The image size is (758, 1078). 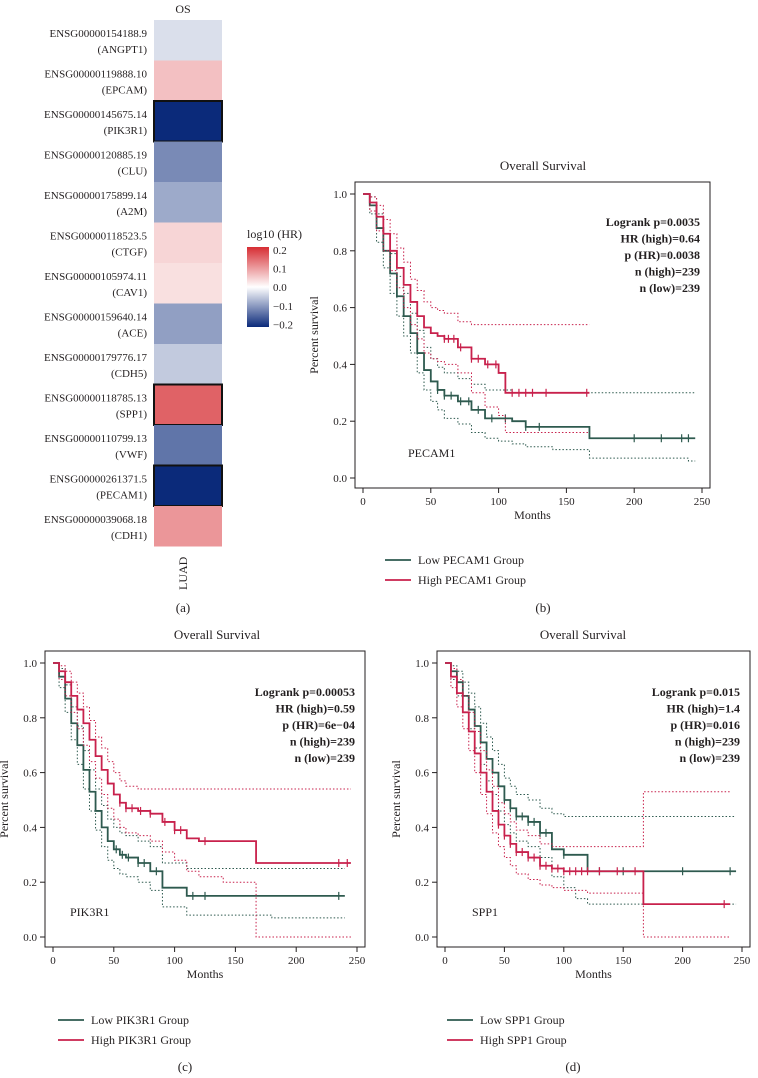 I want to click on series-high-pecam1-group, so click(x=476, y=313).